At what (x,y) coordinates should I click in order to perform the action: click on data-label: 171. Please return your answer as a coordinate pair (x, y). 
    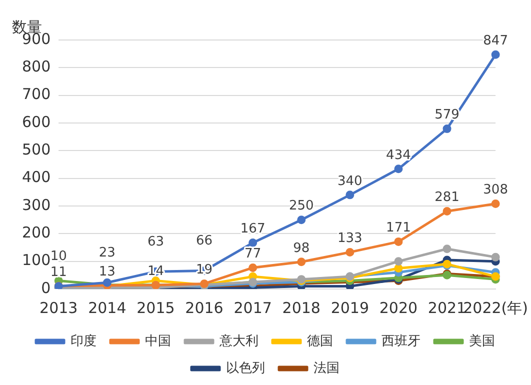
    Looking at the image, I should click on (398, 228).